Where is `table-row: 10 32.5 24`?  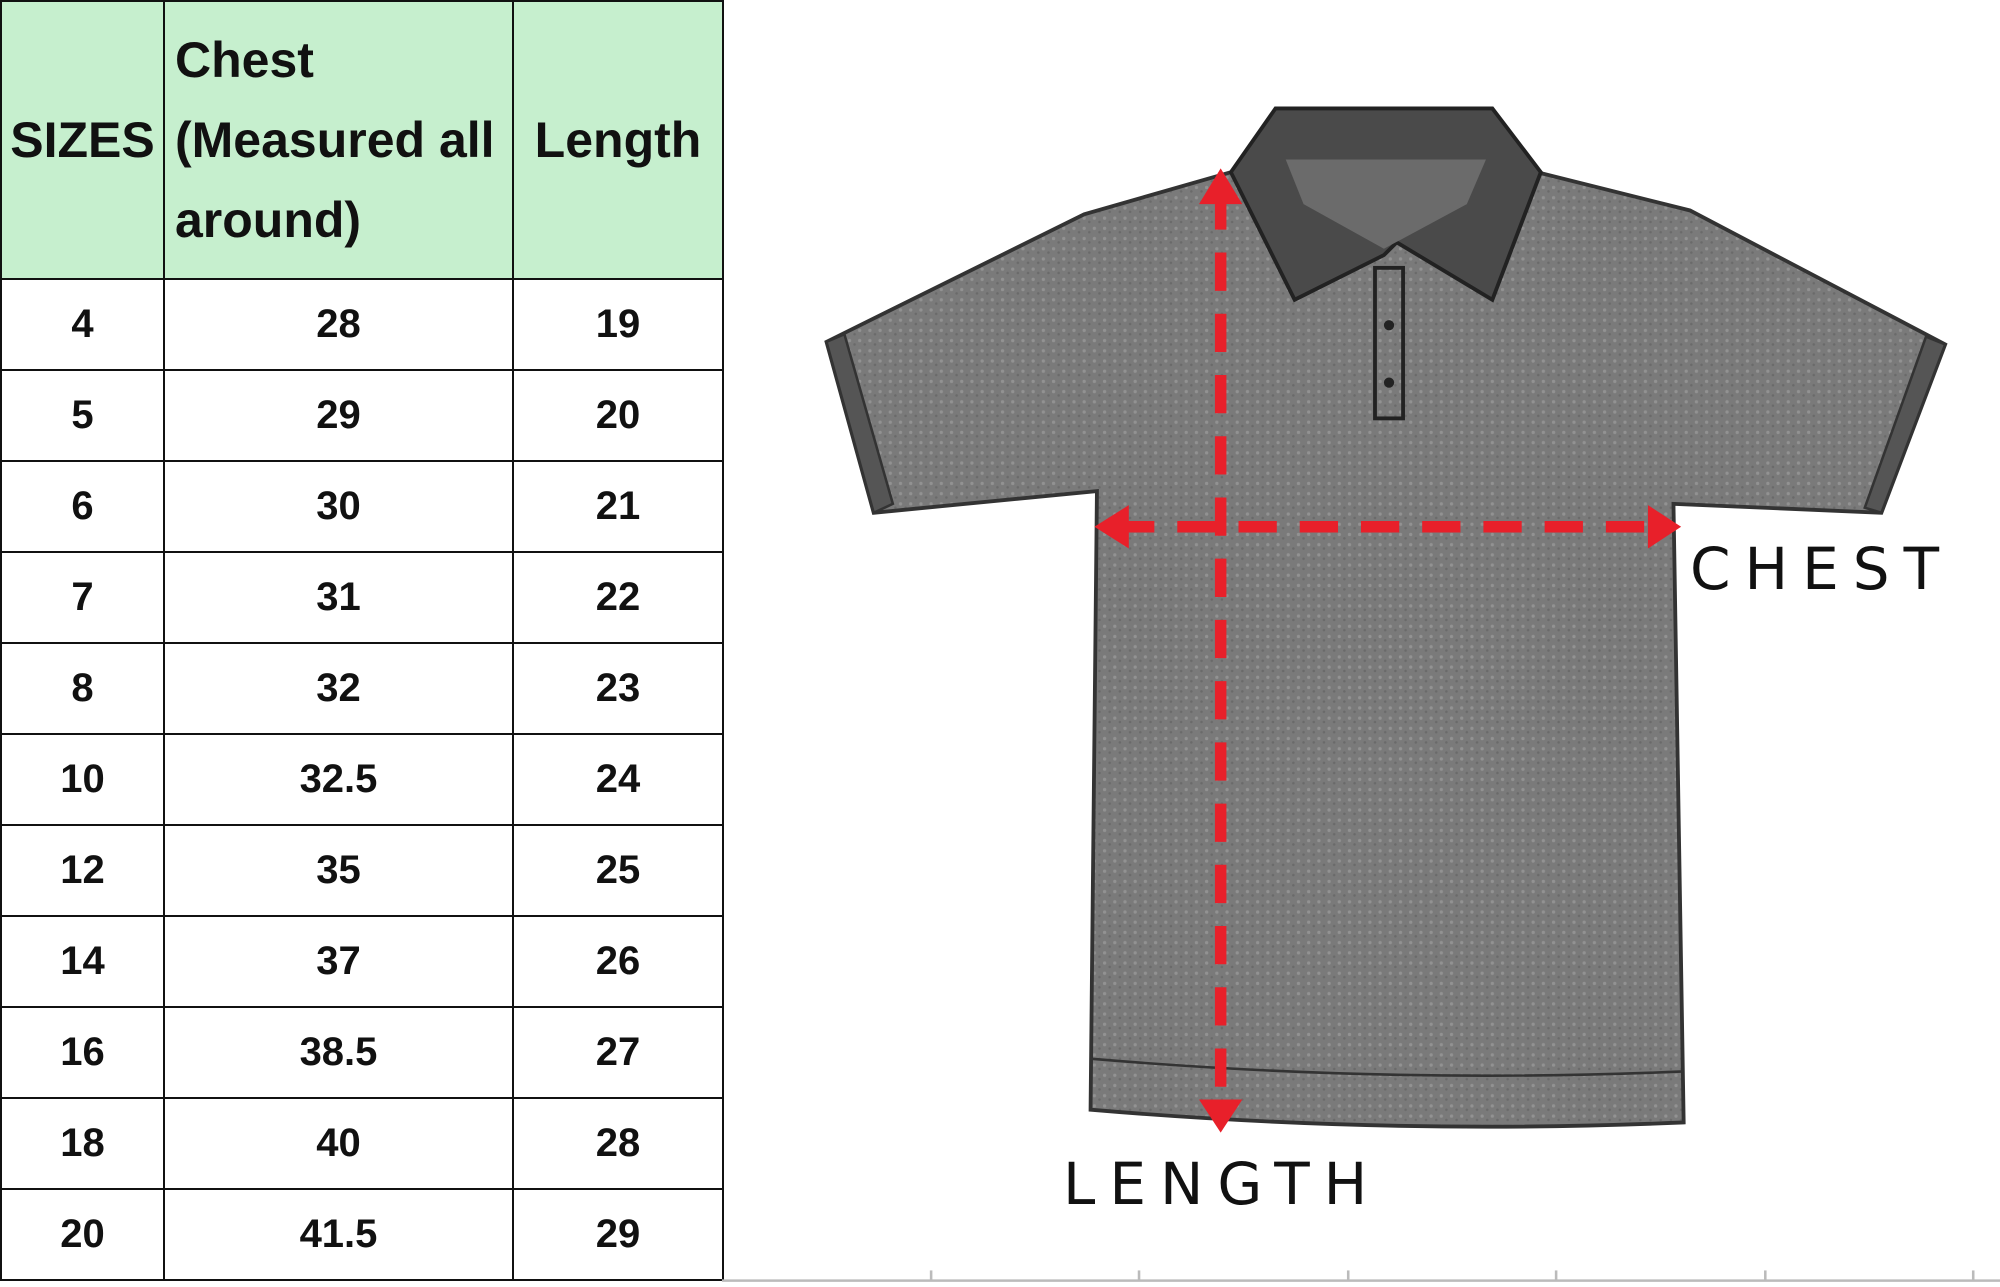 table-row: 10 32.5 24 is located at coordinates (362, 779).